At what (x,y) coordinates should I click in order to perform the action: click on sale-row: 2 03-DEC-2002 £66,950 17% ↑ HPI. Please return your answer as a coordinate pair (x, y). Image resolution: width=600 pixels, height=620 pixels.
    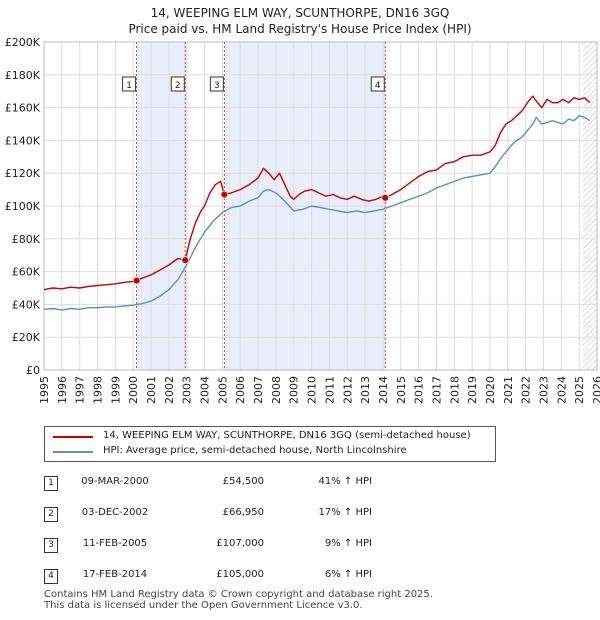
    Looking at the image, I should click on (300, 517).